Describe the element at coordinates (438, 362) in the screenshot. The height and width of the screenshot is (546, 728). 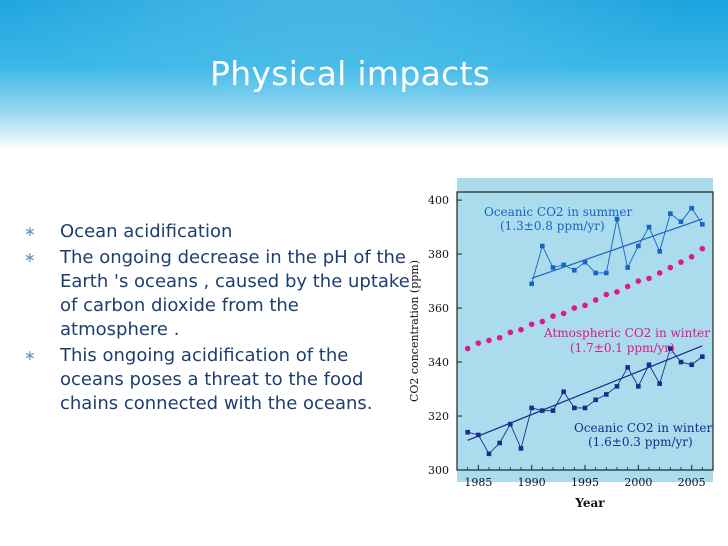
I see `y-tick-label: 340` at that location.